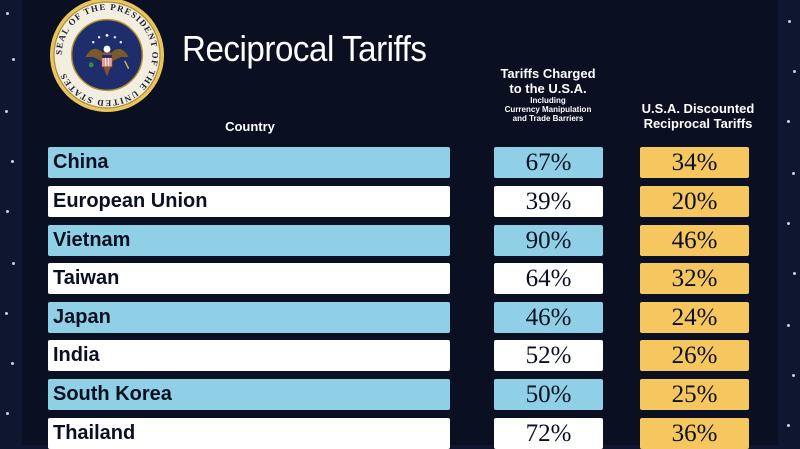 The height and width of the screenshot is (449, 800). Describe the element at coordinates (548, 118) in the screenshot. I see `charged-header-sub3: and Trade Barriers` at that location.